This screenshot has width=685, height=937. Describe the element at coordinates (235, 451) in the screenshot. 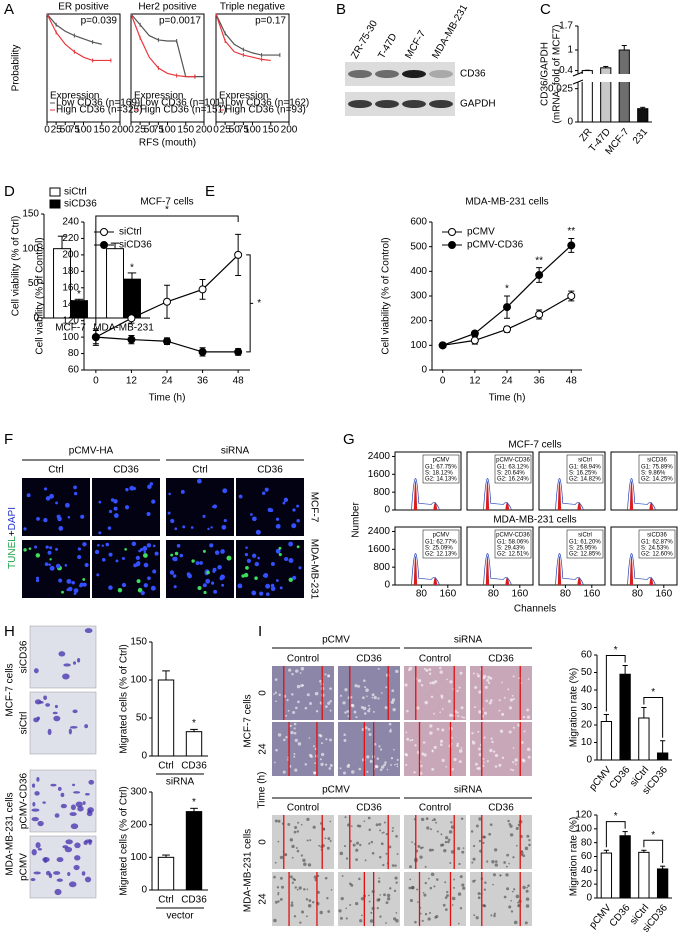

I see `group-header: siRNA` at that location.